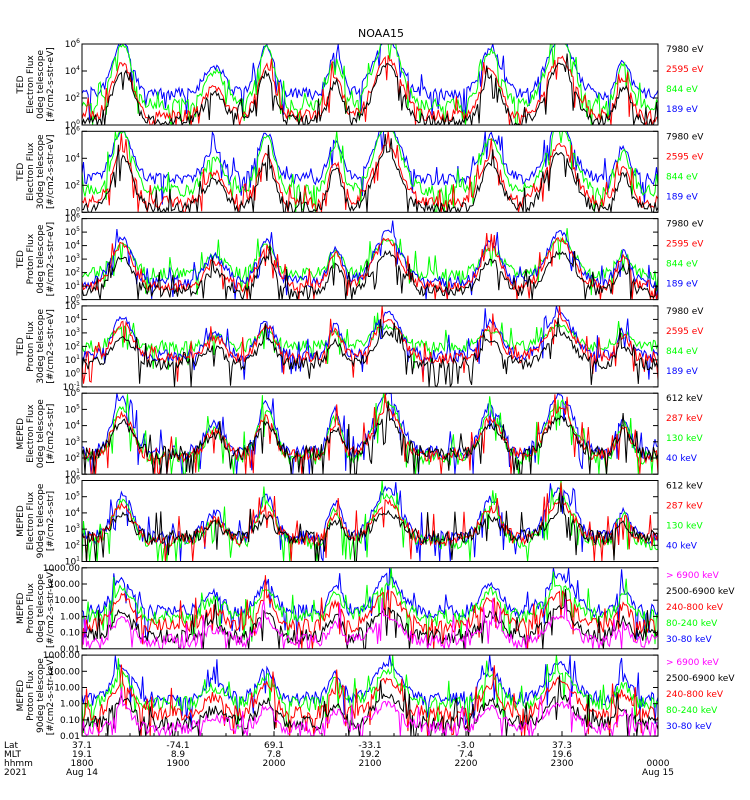 The width and height of the screenshot is (750, 800). Describe the element at coordinates (684, 419) in the screenshot. I see `panel-5-legend-2: 287 keV` at that location.